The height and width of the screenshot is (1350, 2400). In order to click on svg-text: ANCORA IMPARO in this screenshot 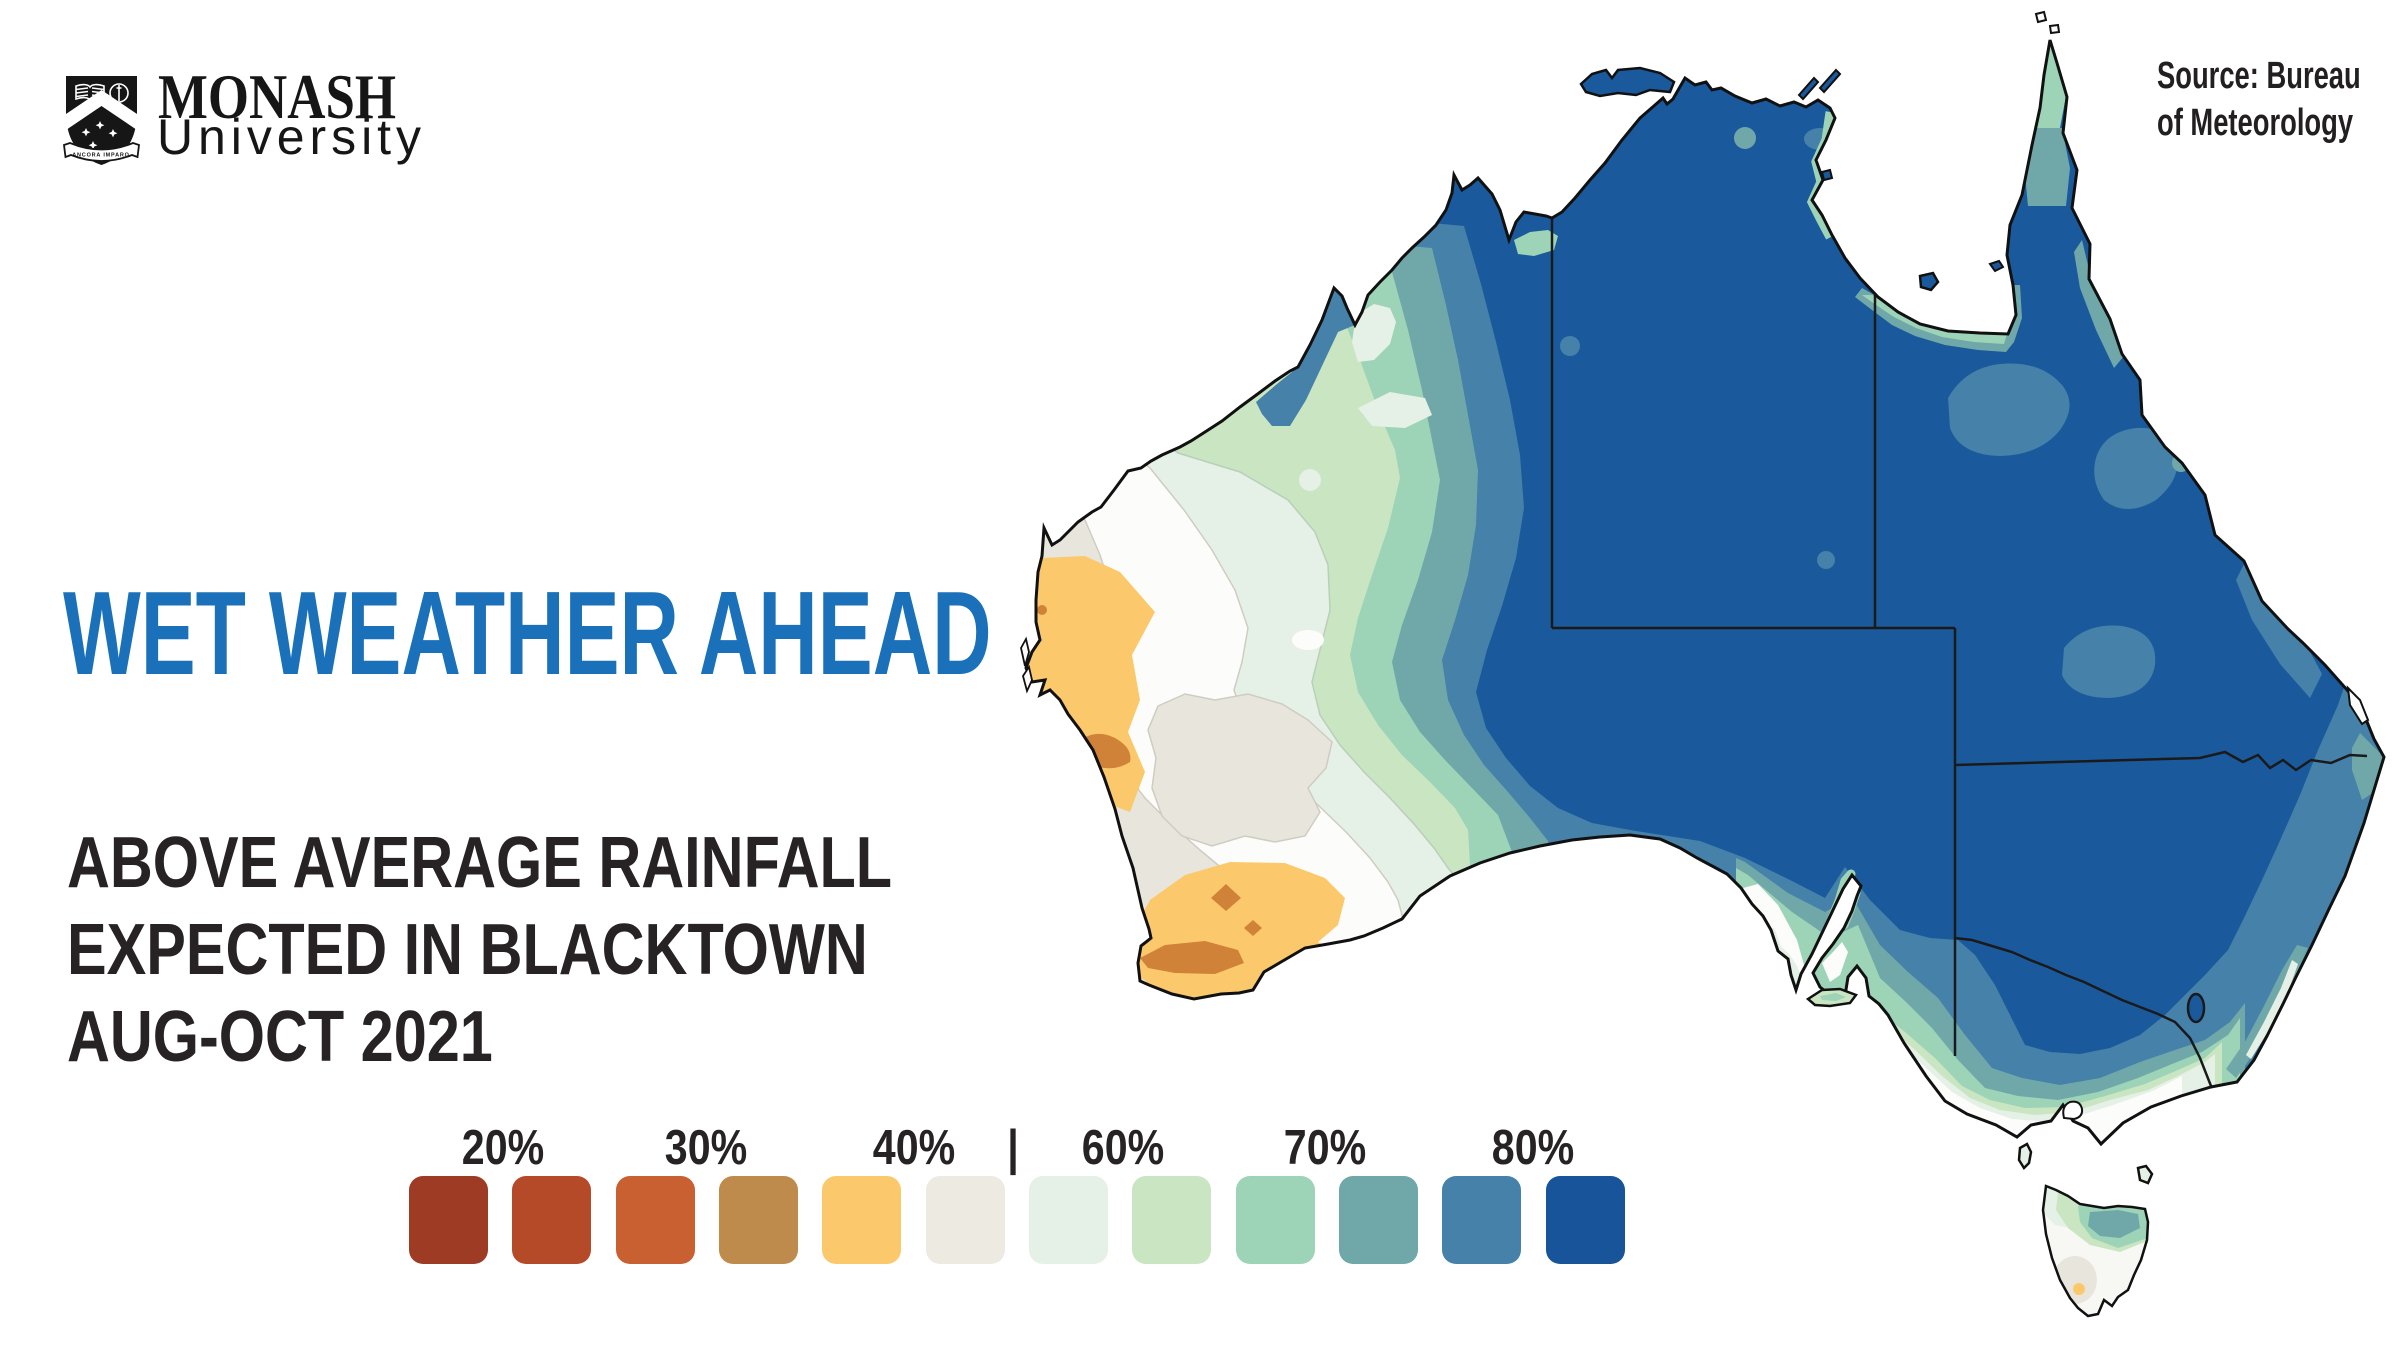, I will do `click(100, 156)`.